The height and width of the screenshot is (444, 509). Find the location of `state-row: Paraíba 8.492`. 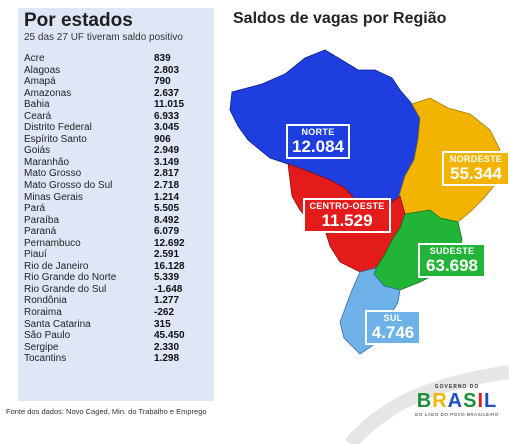

state-row: Paraíba 8.492 is located at coordinates (114, 221).